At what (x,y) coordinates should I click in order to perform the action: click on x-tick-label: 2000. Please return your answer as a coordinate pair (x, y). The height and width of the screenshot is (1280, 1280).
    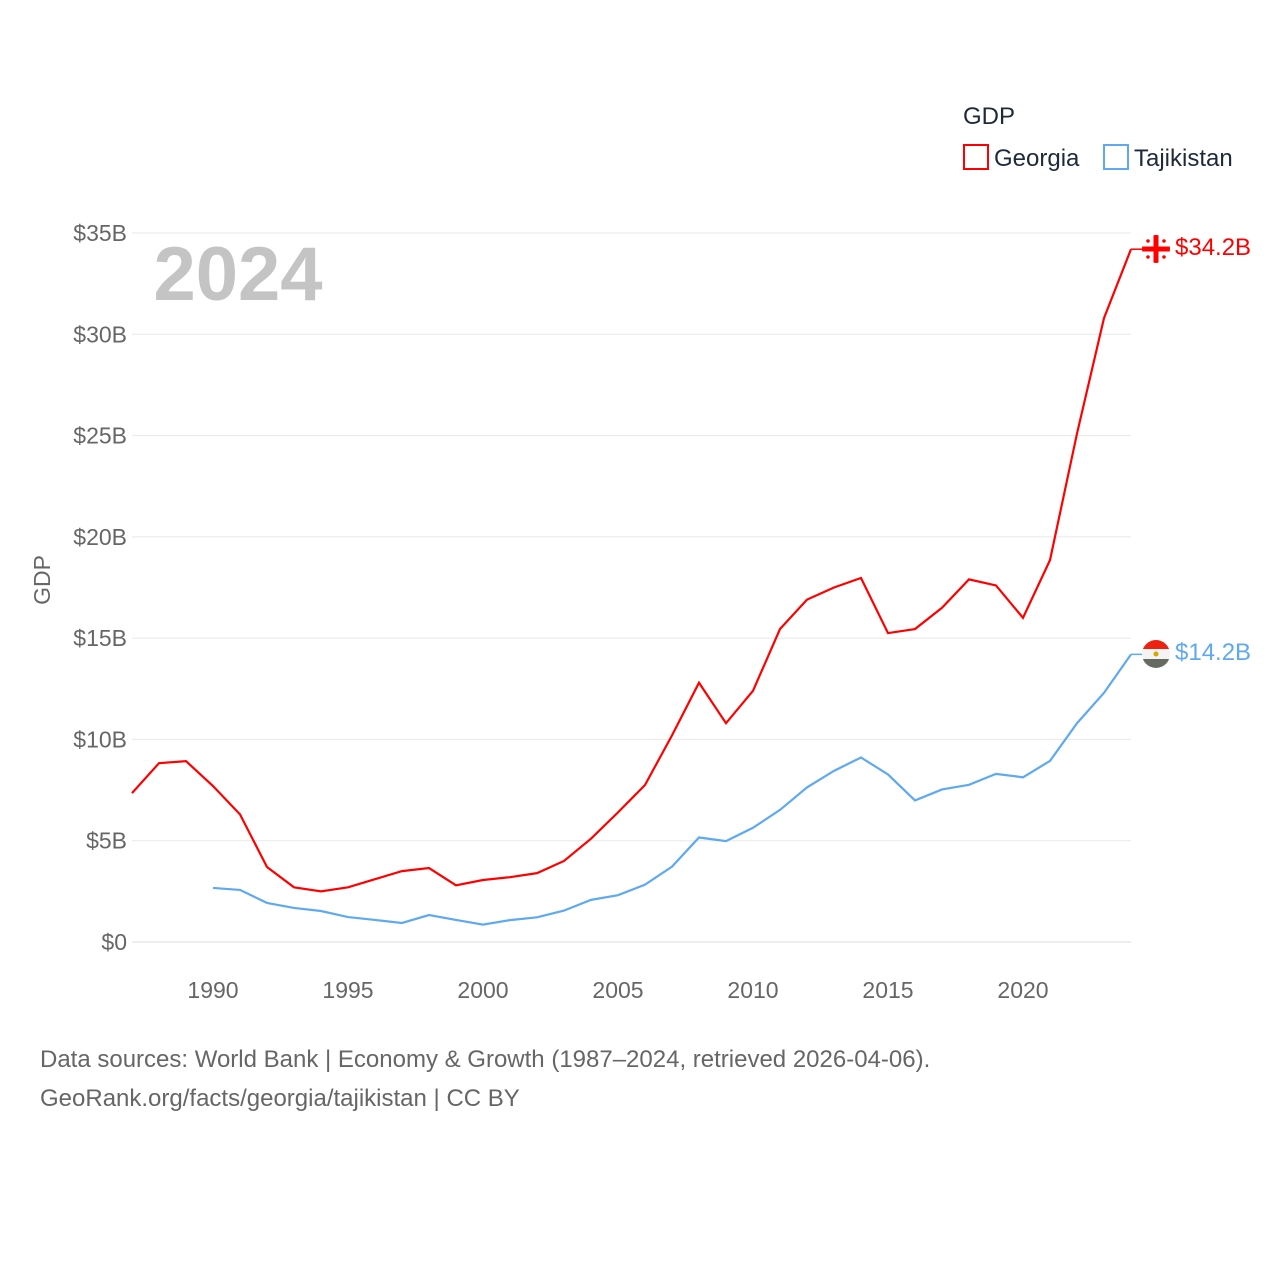
    Looking at the image, I should click on (482, 990).